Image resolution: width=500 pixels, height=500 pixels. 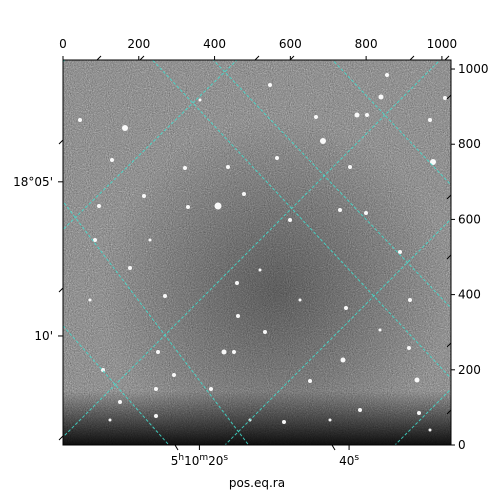 I want to click on dec-tick-label: 10', so click(x=43, y=336).